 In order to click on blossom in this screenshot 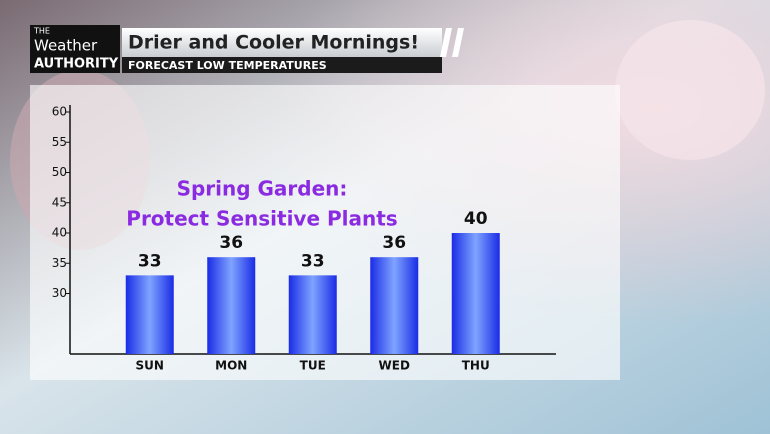, I will do `click(690, 90)`.